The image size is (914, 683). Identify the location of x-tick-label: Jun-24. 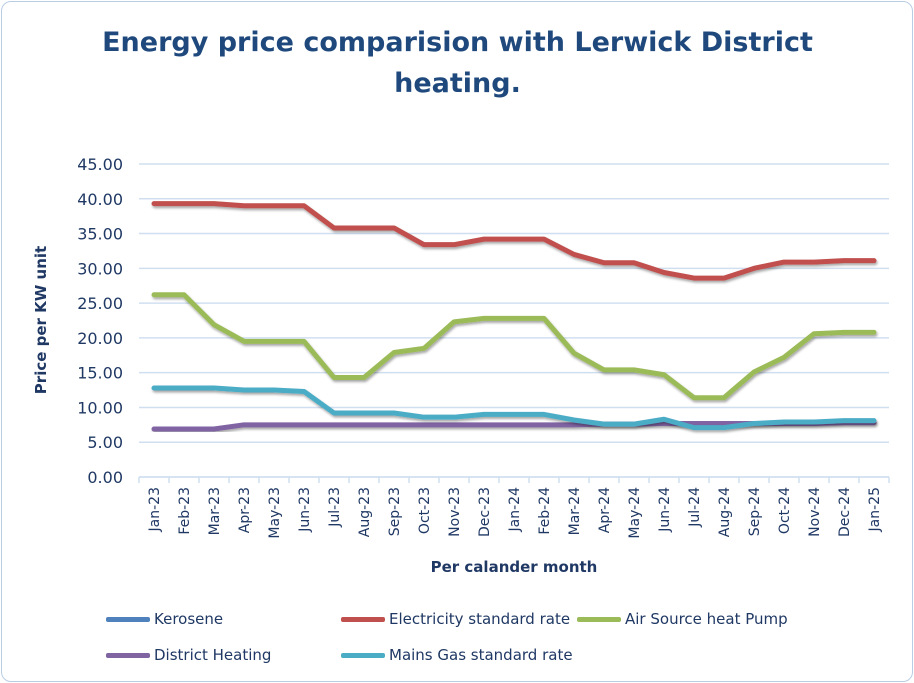
(665, 510).